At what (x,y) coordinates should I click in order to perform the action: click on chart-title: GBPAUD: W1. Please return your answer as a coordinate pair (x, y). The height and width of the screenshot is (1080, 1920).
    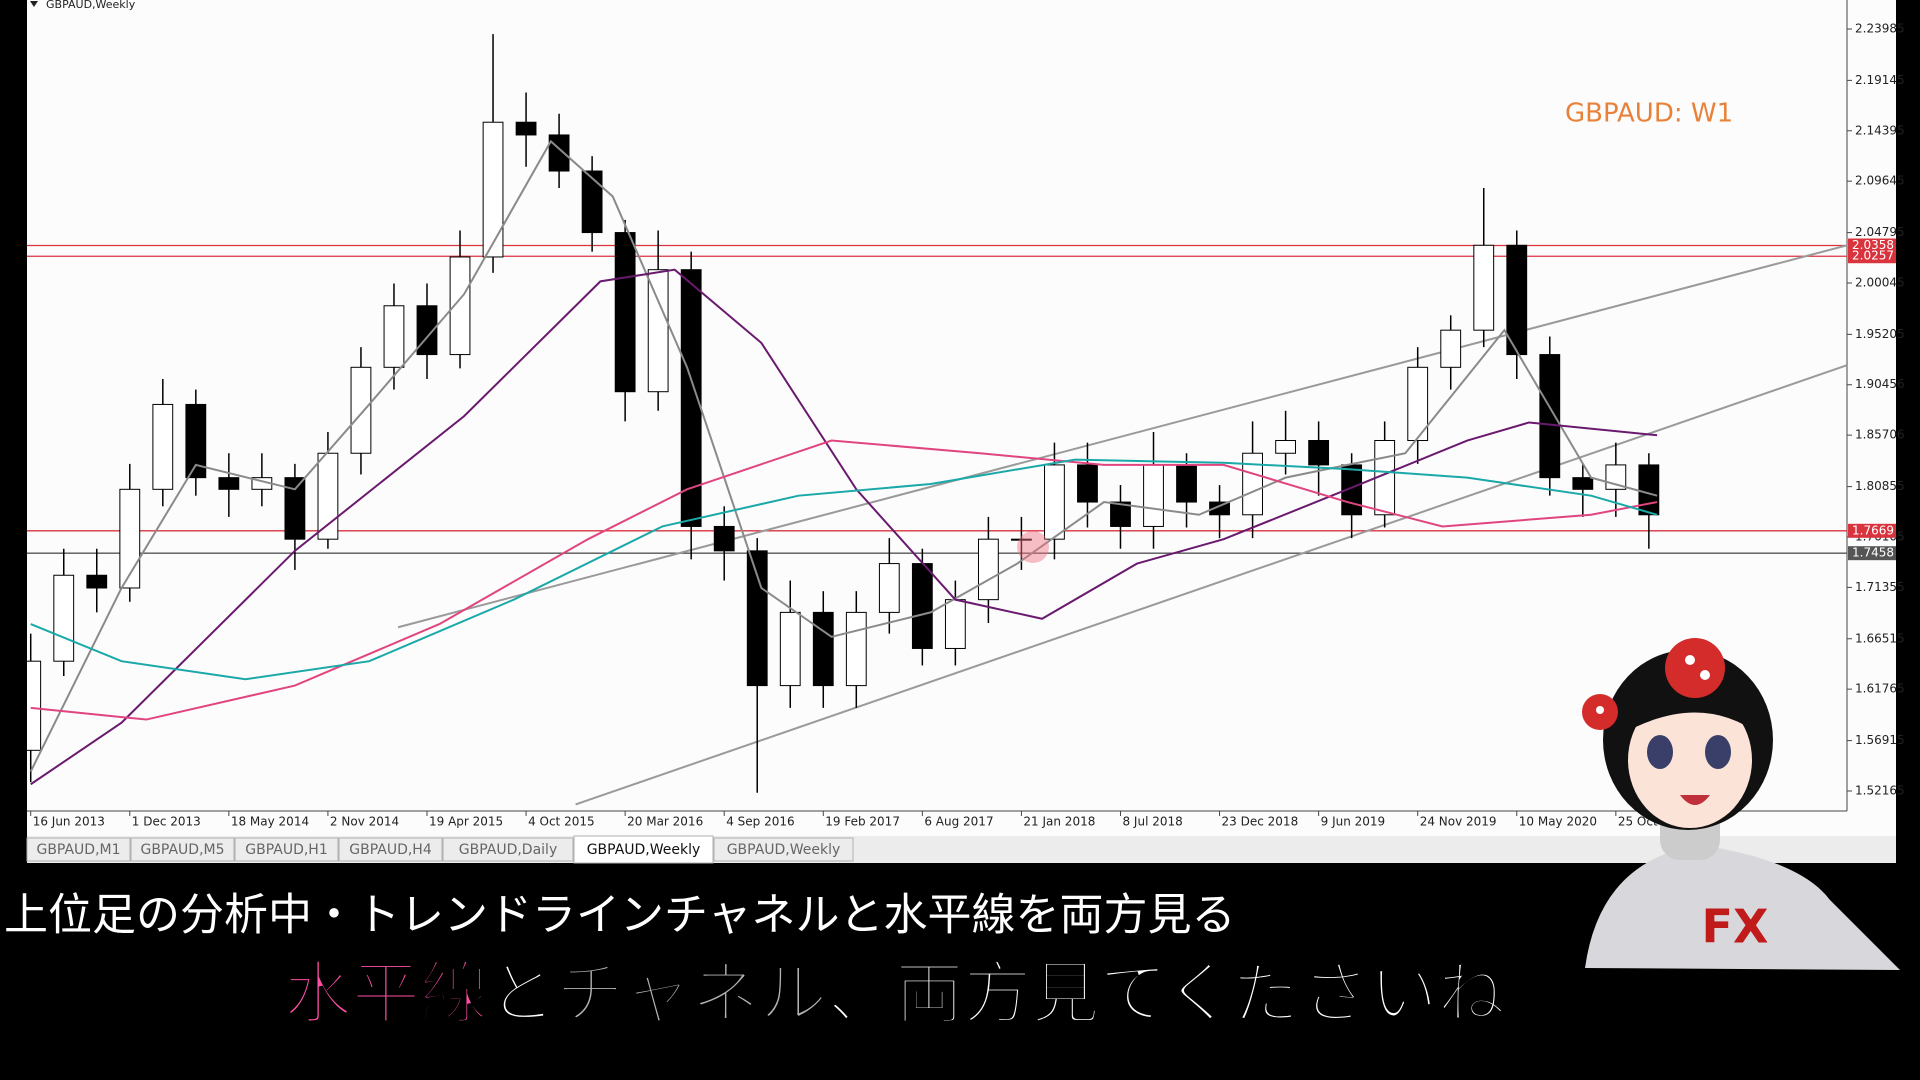
    Looking at the image, I should click on (1649, 114).